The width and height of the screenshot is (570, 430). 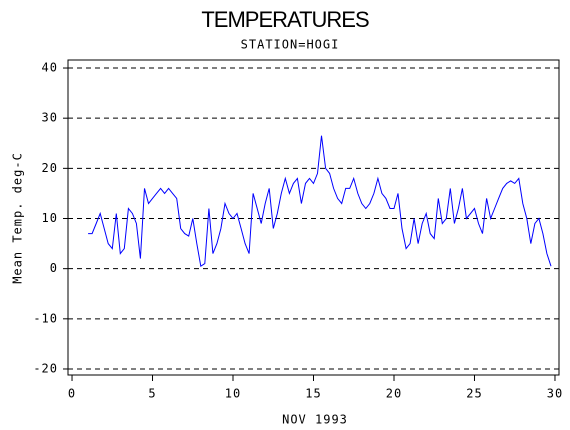 I want to click on x-tick-label: 15, so click(x=313, y=394).